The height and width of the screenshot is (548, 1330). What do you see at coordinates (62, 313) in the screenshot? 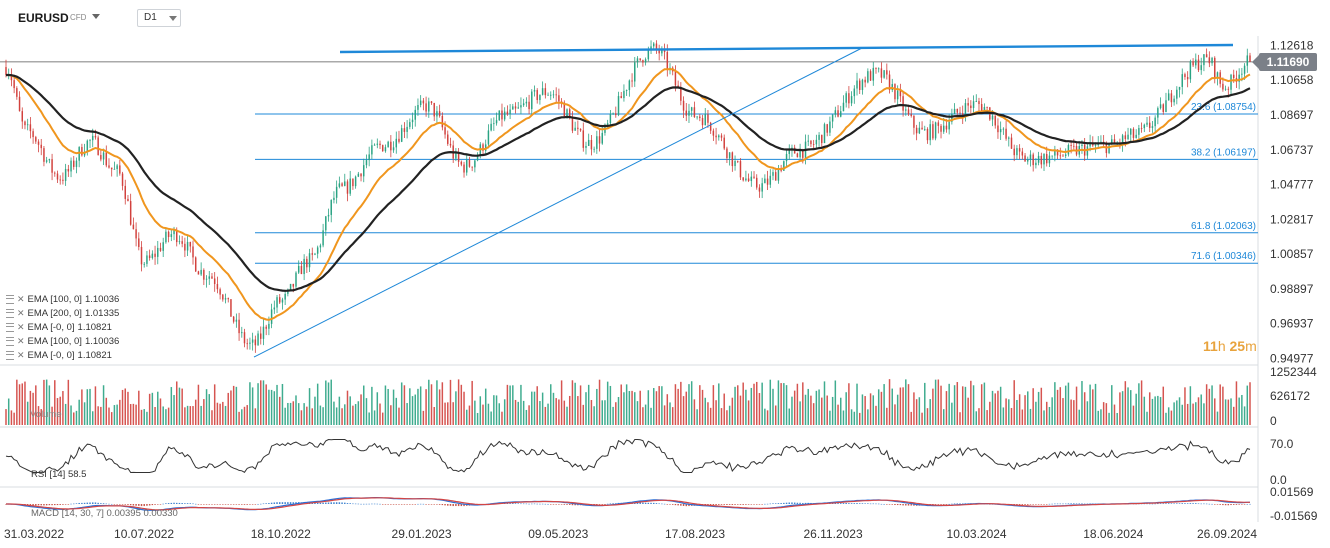
I see `indicator-legend-row: ✕ EMA [200, 0] 1.01335` at bounding box center [62, 313].